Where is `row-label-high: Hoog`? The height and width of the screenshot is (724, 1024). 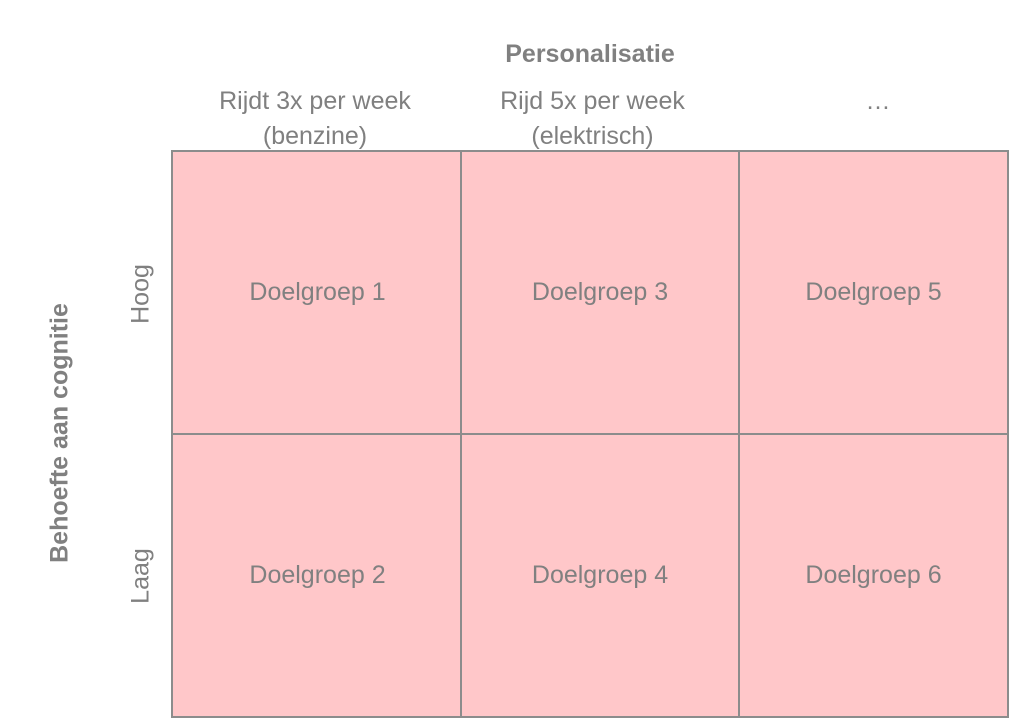
row-label-high: Hoog is located at coordinates (140, 294).